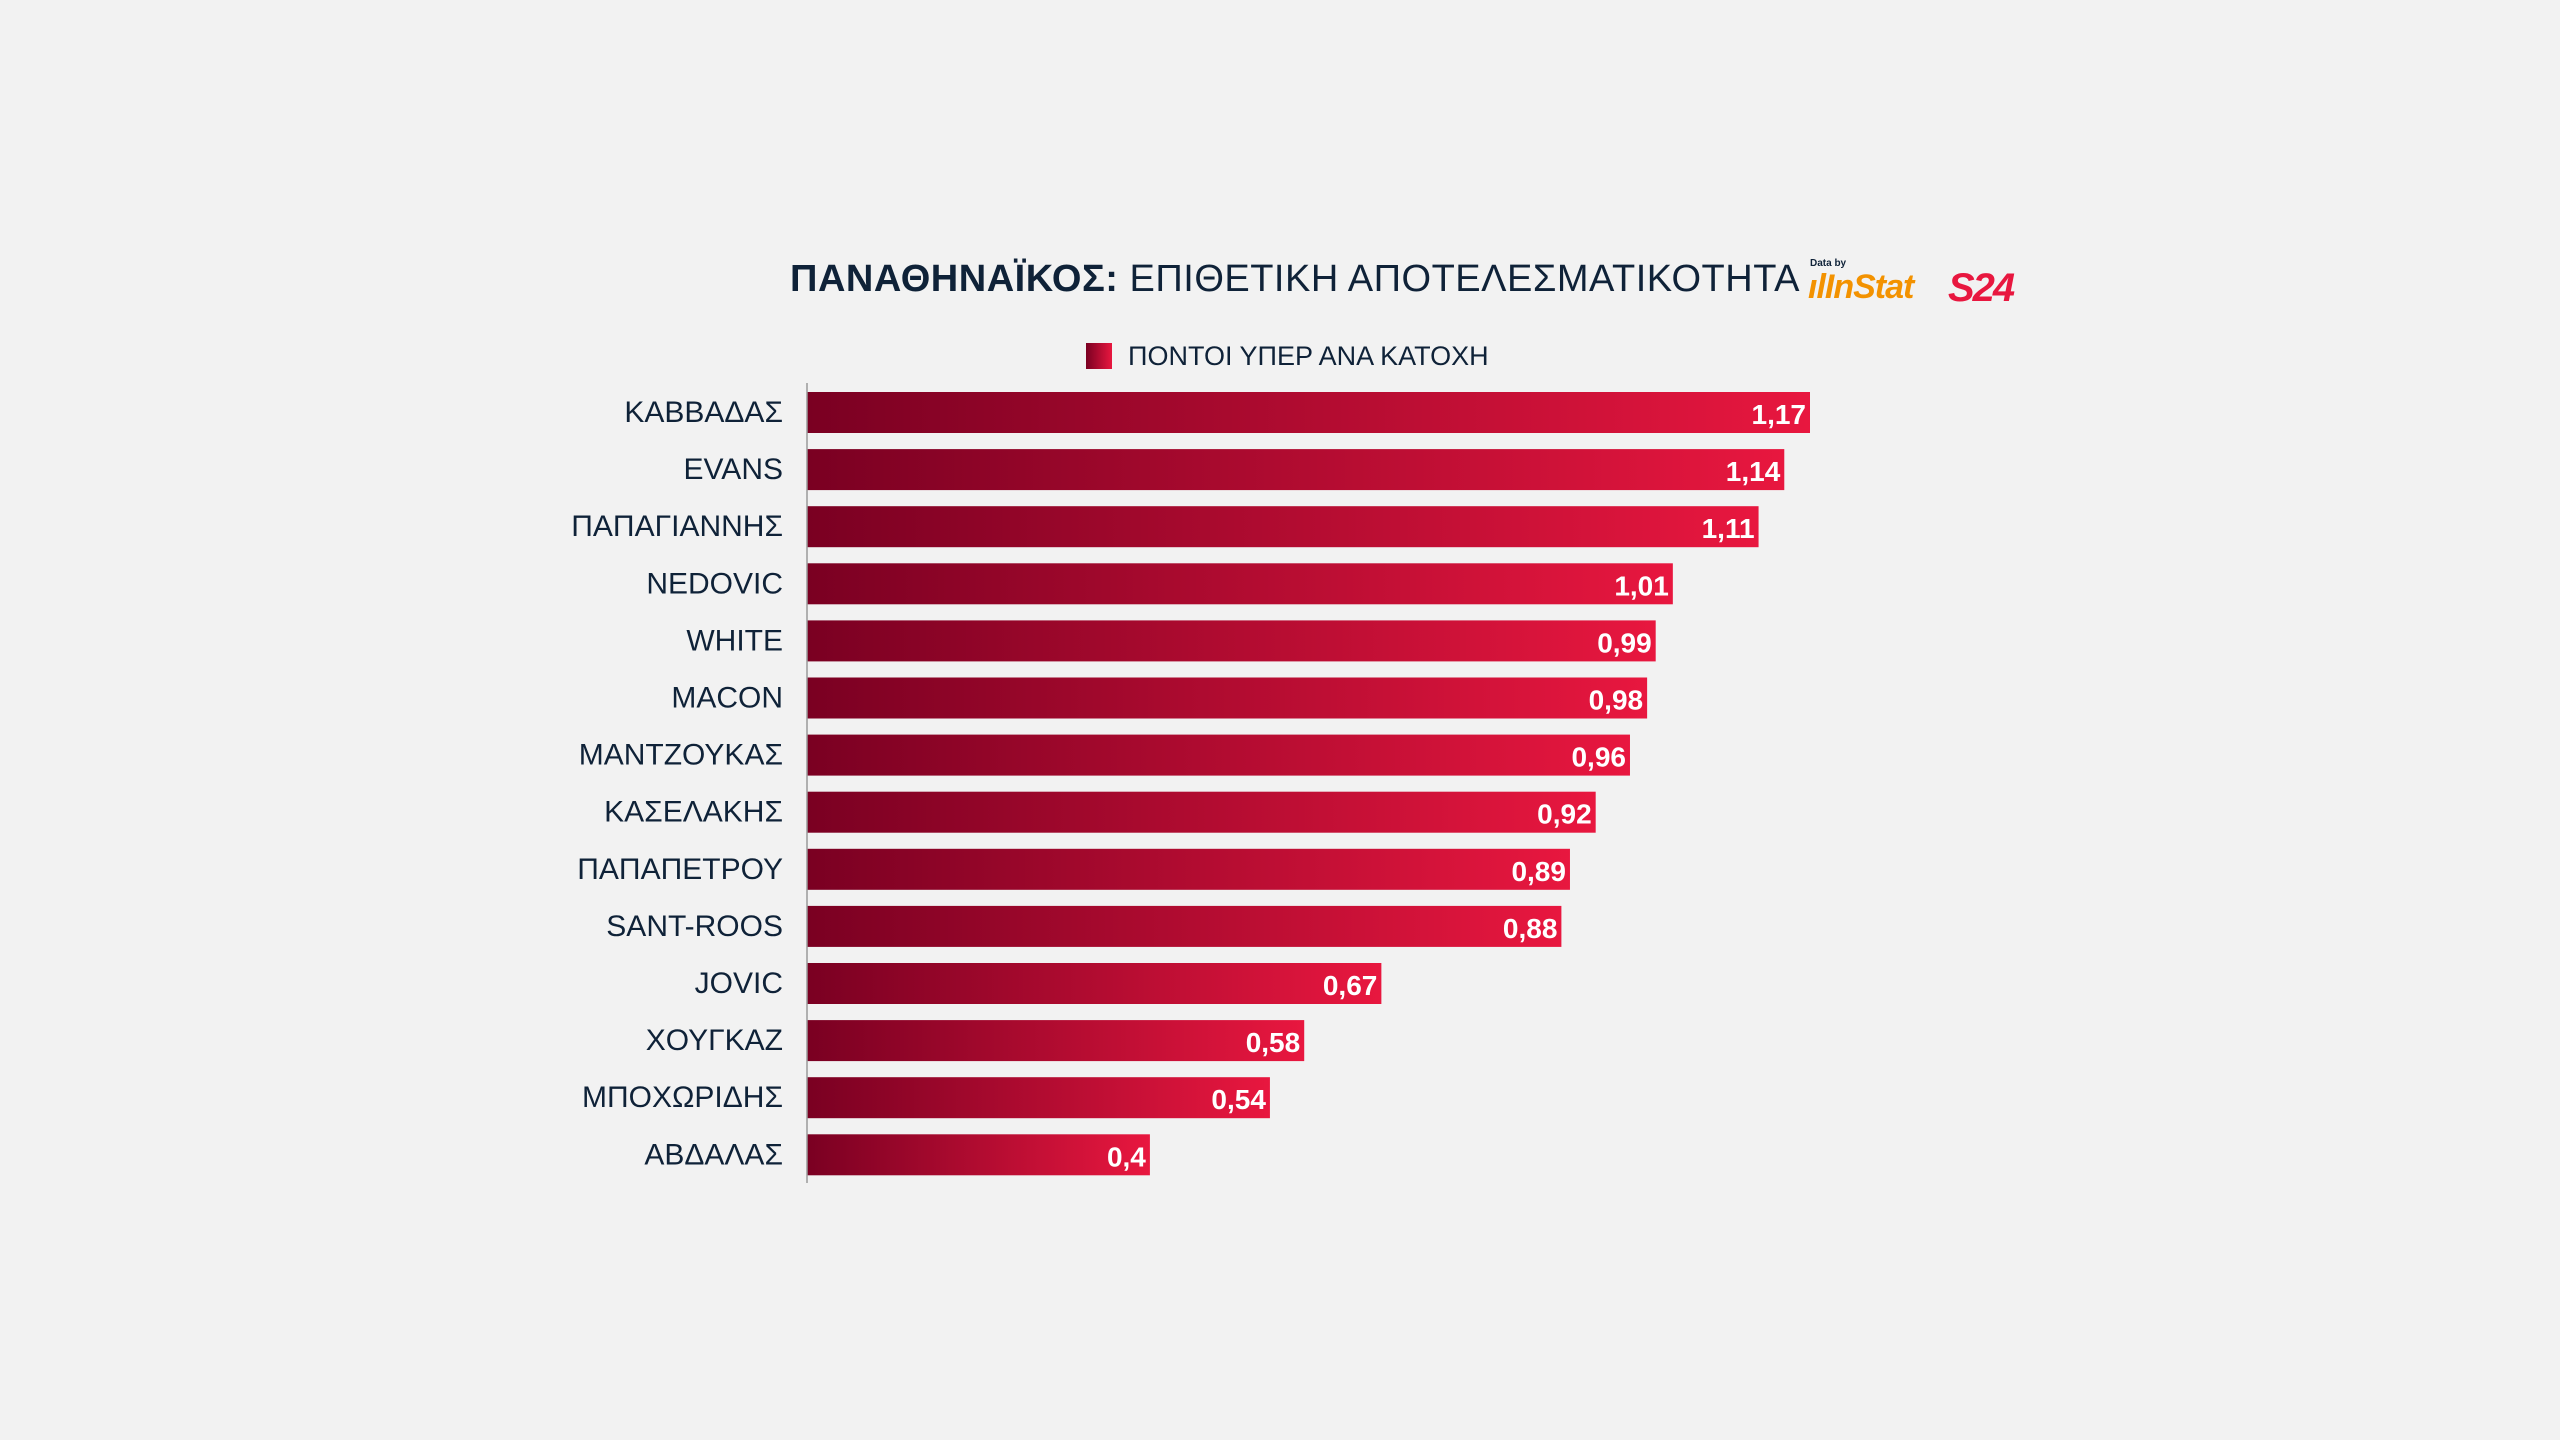 This screenshot has width=2560, height=1440. What do you see at coordinates (681, 755) in the screenshot?
I see `category-label: ΜΑΝΤΖΟΥΚΑΣ` at bounding box center [681, 755].